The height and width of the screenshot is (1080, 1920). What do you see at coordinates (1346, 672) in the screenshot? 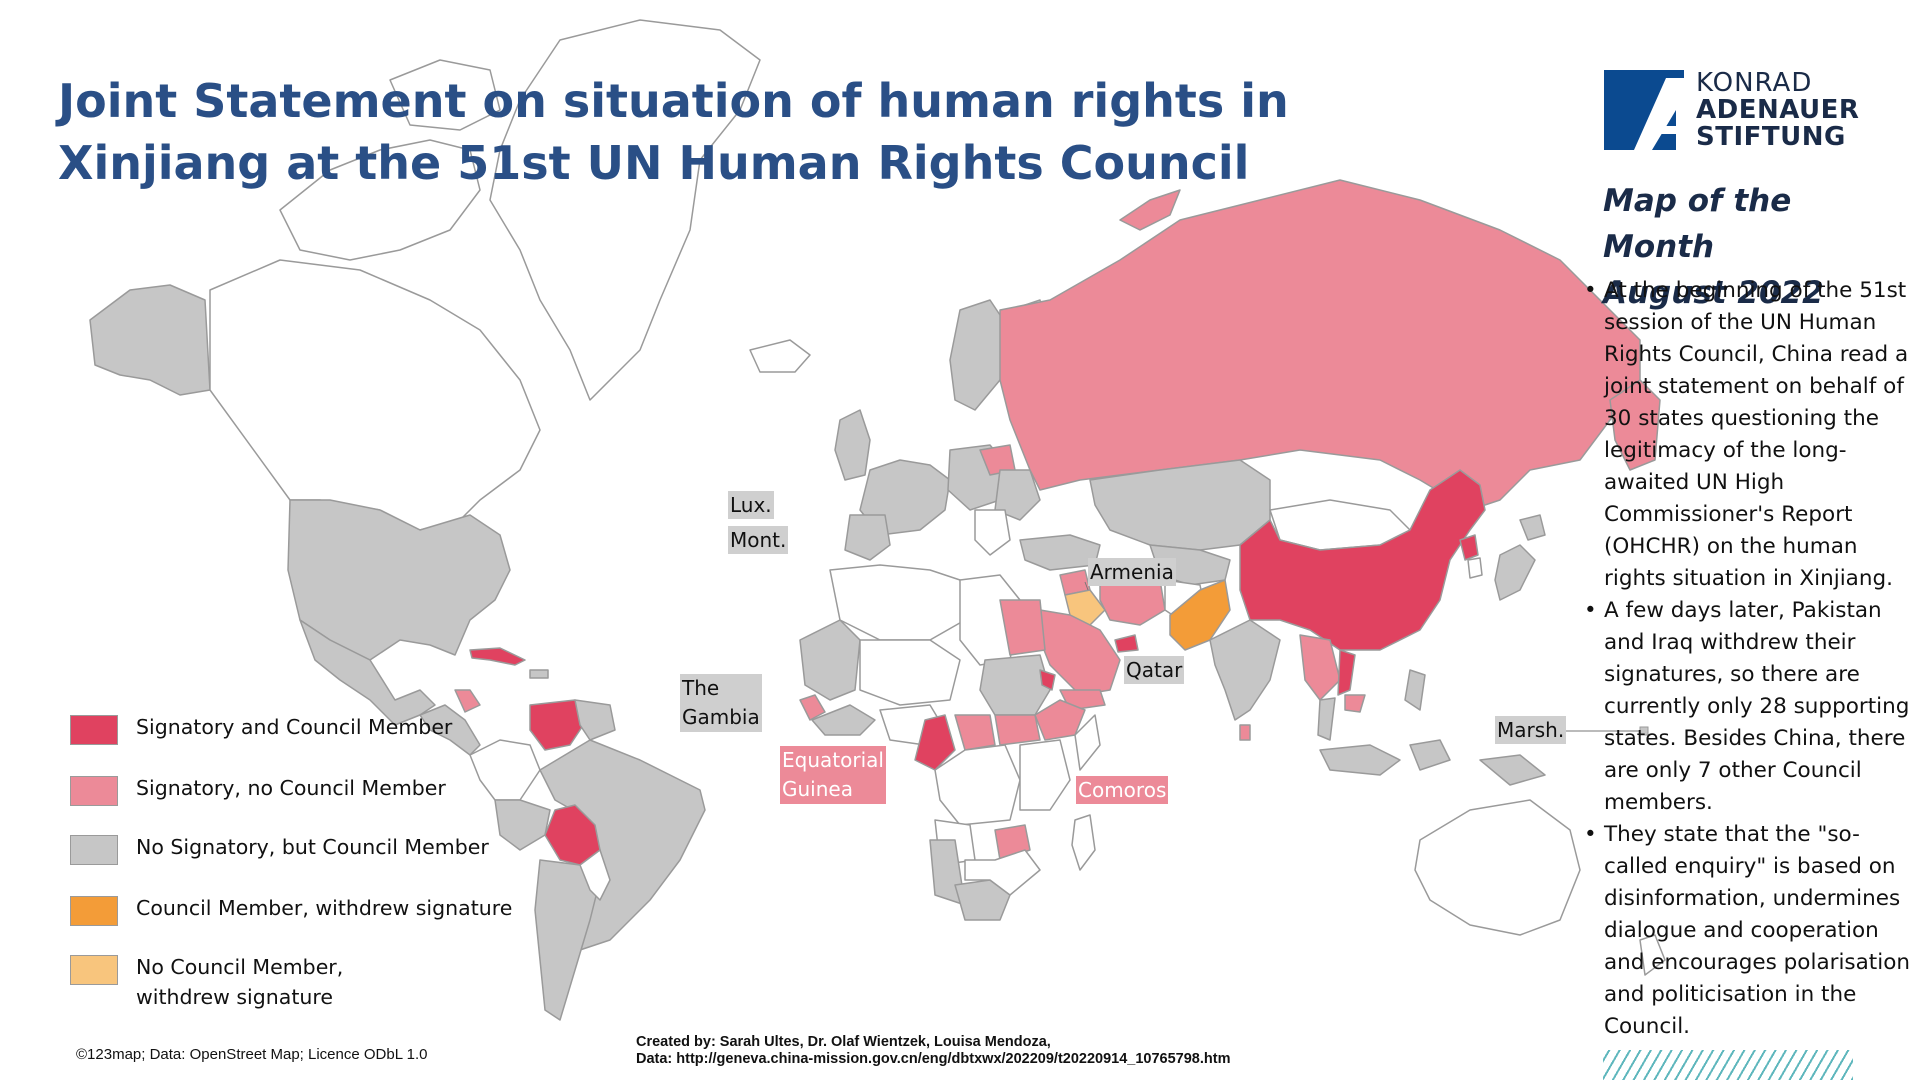
I see `vietnam` at bounding box center [1346, 672].